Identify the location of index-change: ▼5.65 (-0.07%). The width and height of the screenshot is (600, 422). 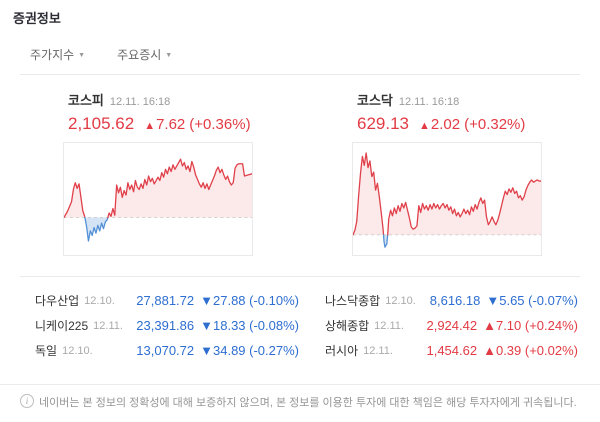
(532, 300).